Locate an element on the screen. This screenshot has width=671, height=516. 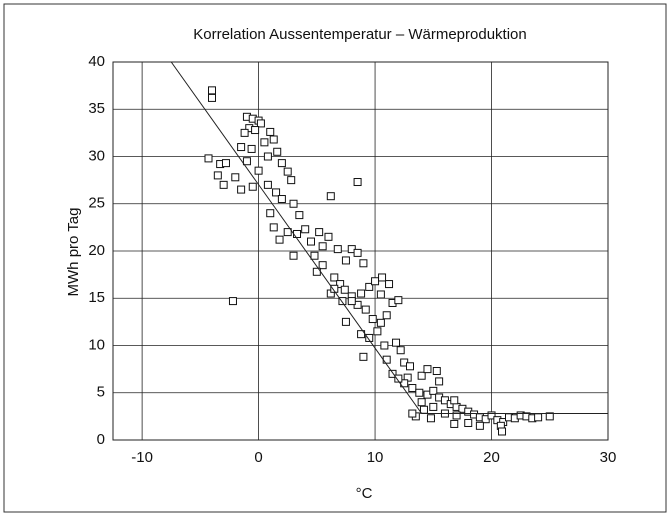
y-tick-label: 25 is located at coordinates (96, 203).